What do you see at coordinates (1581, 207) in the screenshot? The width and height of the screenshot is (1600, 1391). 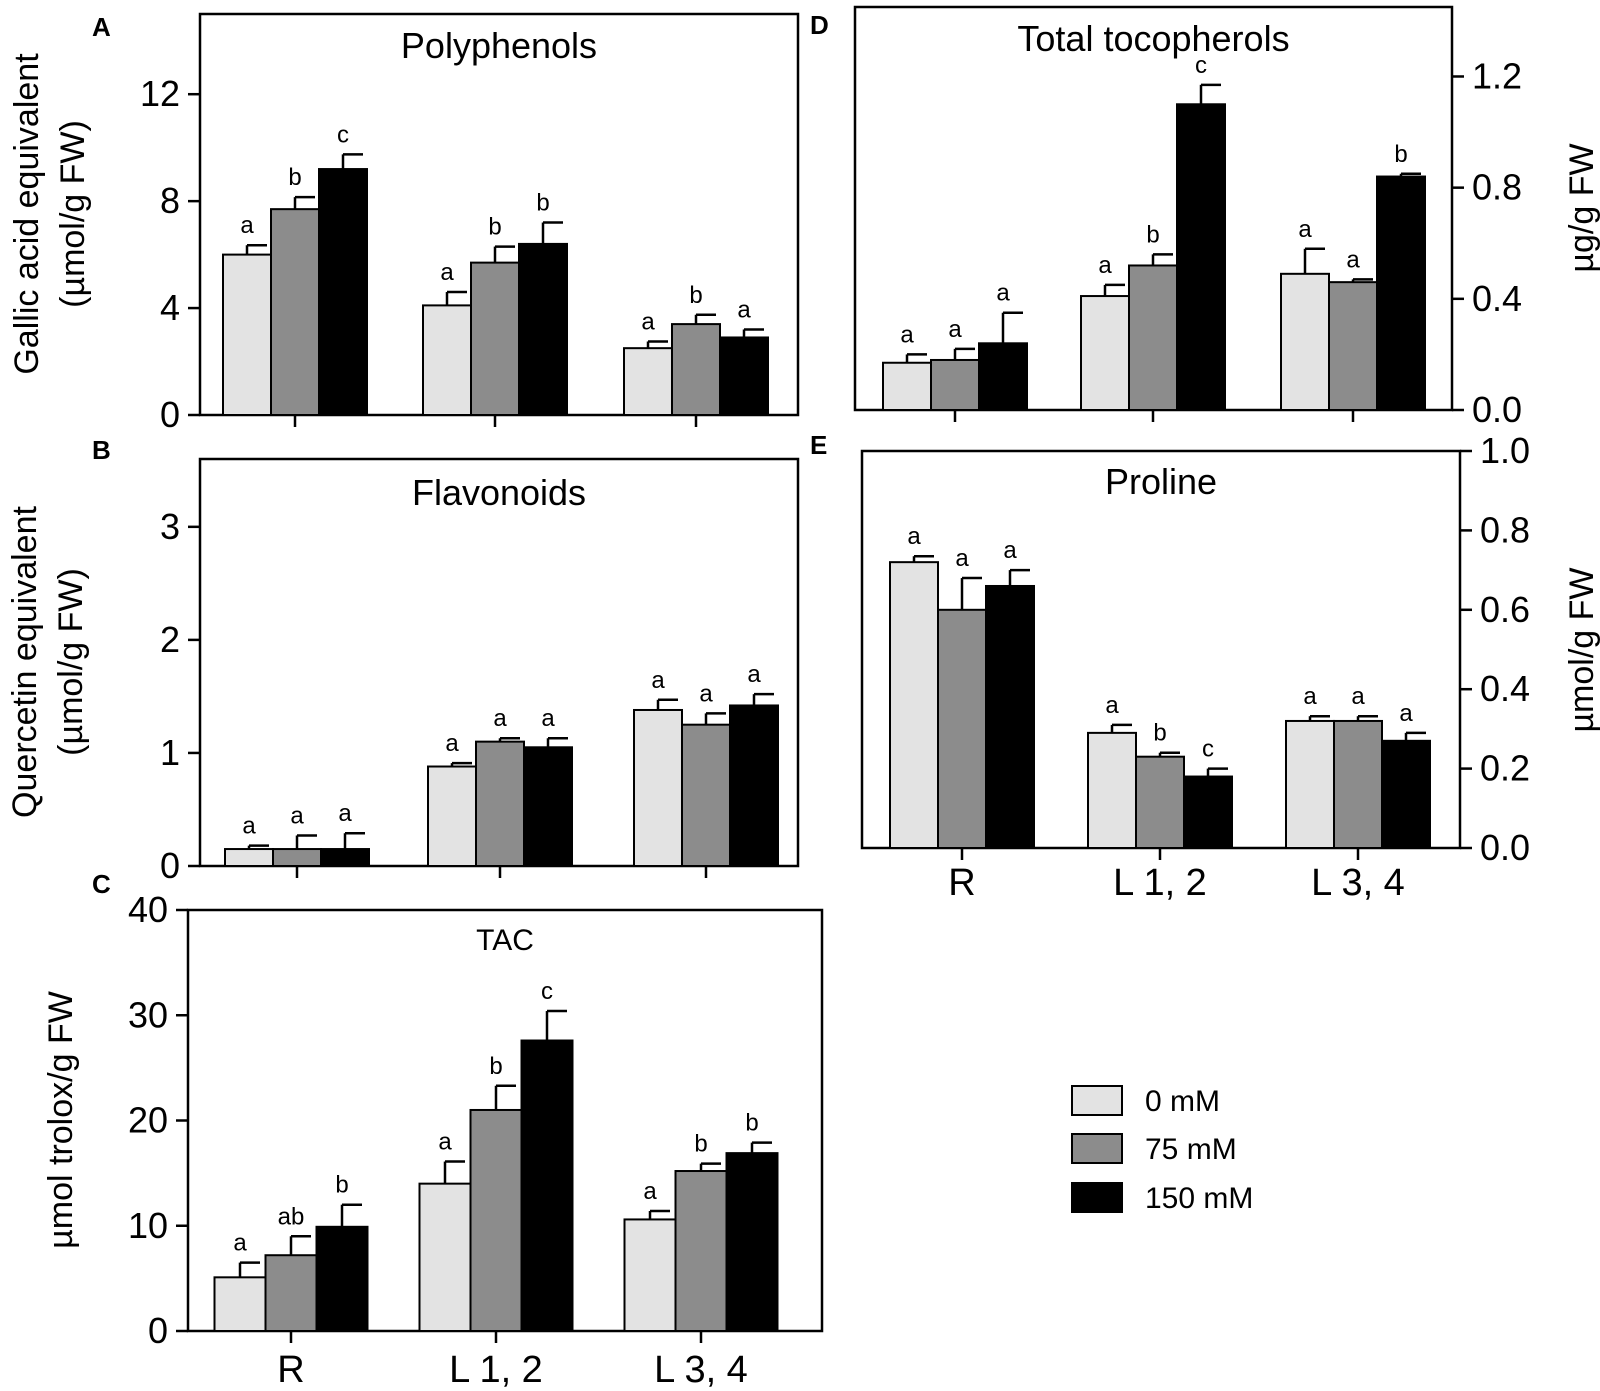 I see `y-axis-label: µg/g FW` at bounding box center [1581, 207].